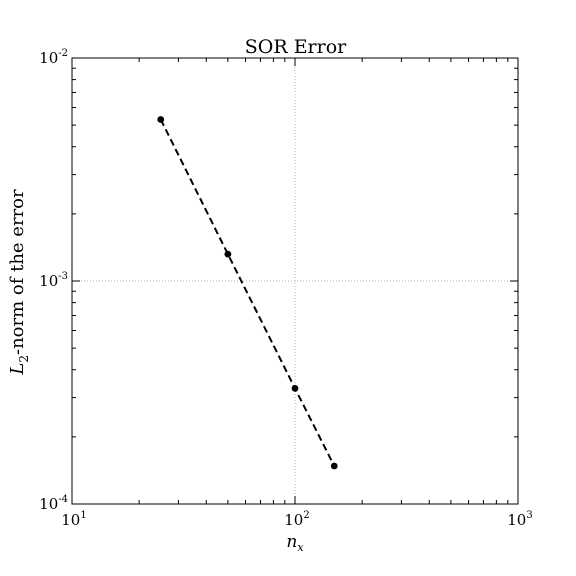 The image size is (576, 576). Describe the element at coordinates (63, 276) in the screenshot. I see `y-tick-label-exponent: -3` at that location.